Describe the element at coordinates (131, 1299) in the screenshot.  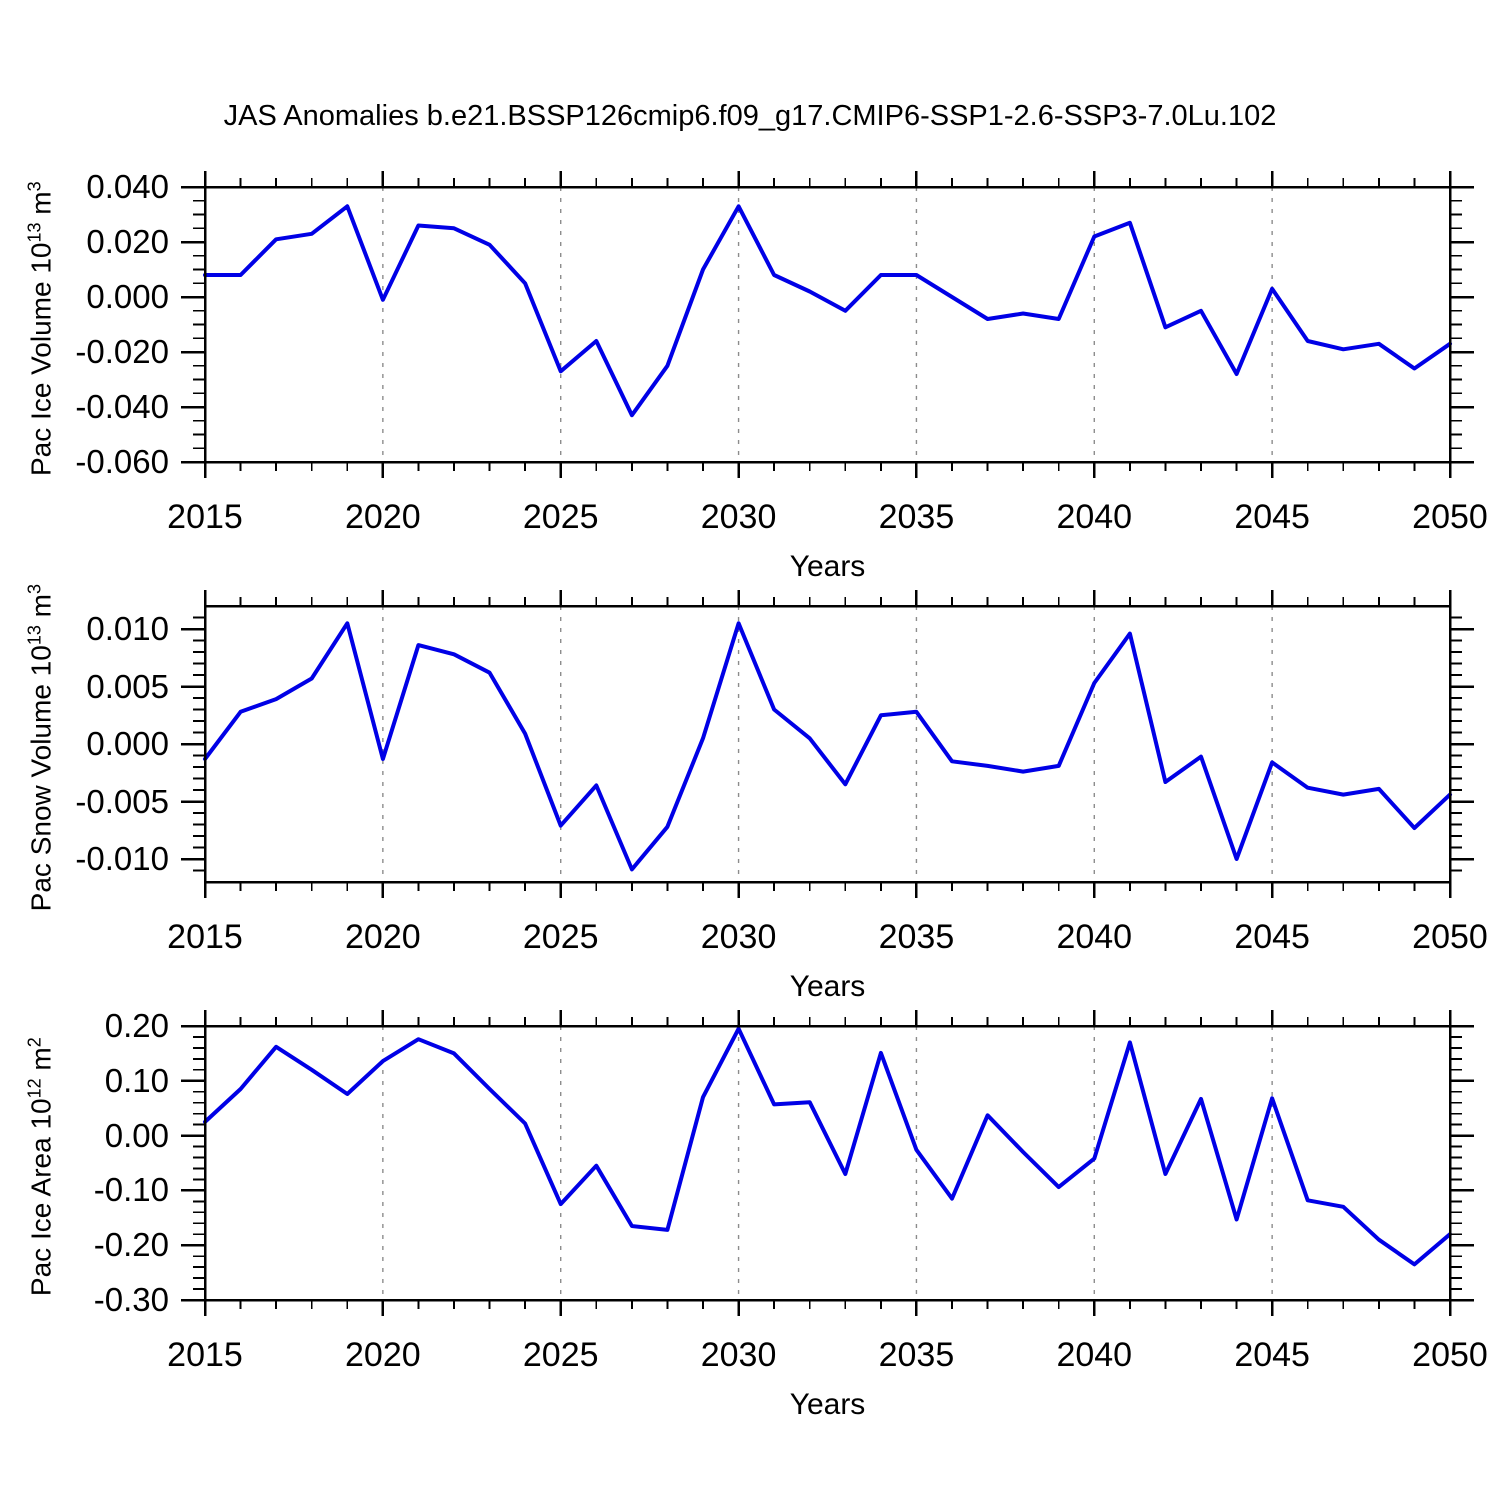
I see `y-tick-label: -0.30` at that location.